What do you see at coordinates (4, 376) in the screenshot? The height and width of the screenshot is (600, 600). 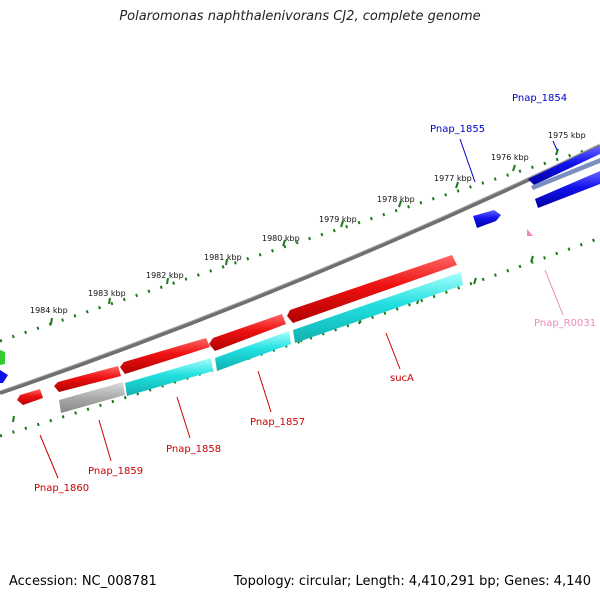 I see `blue-edge-feature` at bounding box center [4, 376].